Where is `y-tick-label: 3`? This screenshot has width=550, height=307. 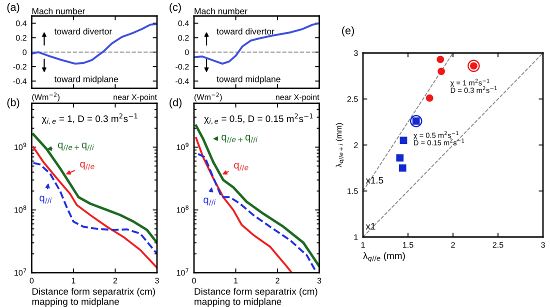
y-tick-label: 3 is located at coordinates (356, 53).